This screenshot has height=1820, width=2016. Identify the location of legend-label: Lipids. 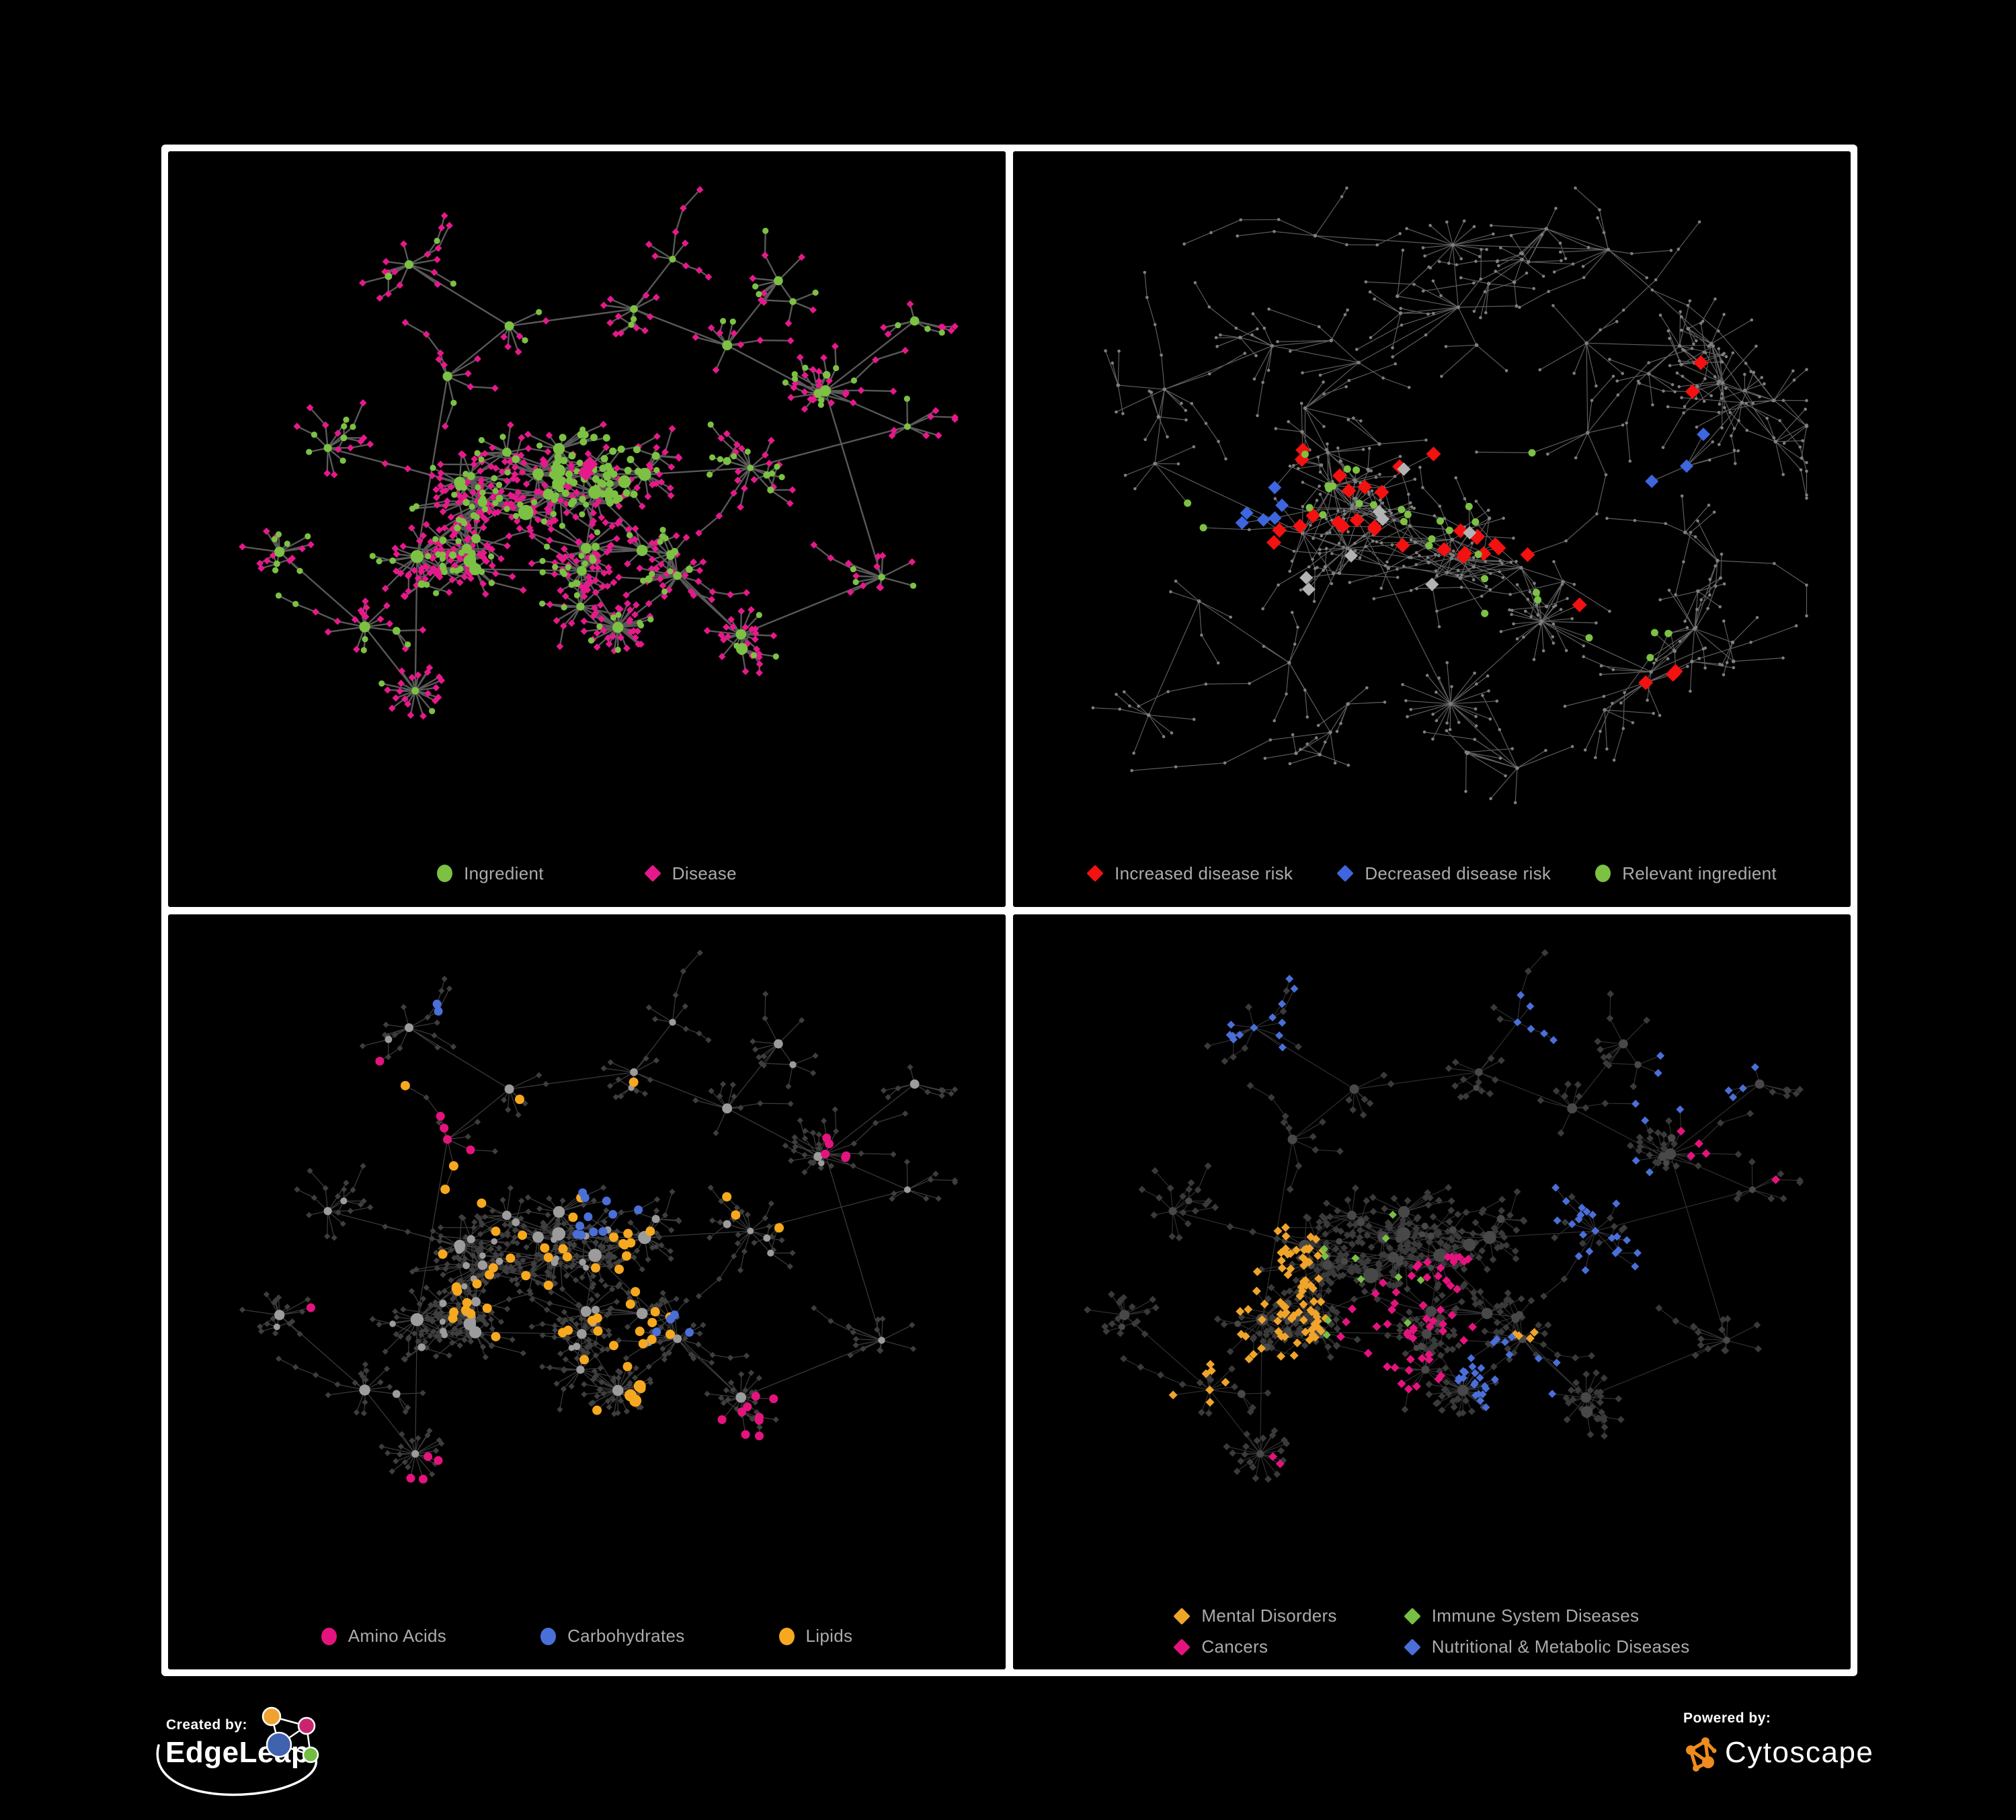
(829, 1636).